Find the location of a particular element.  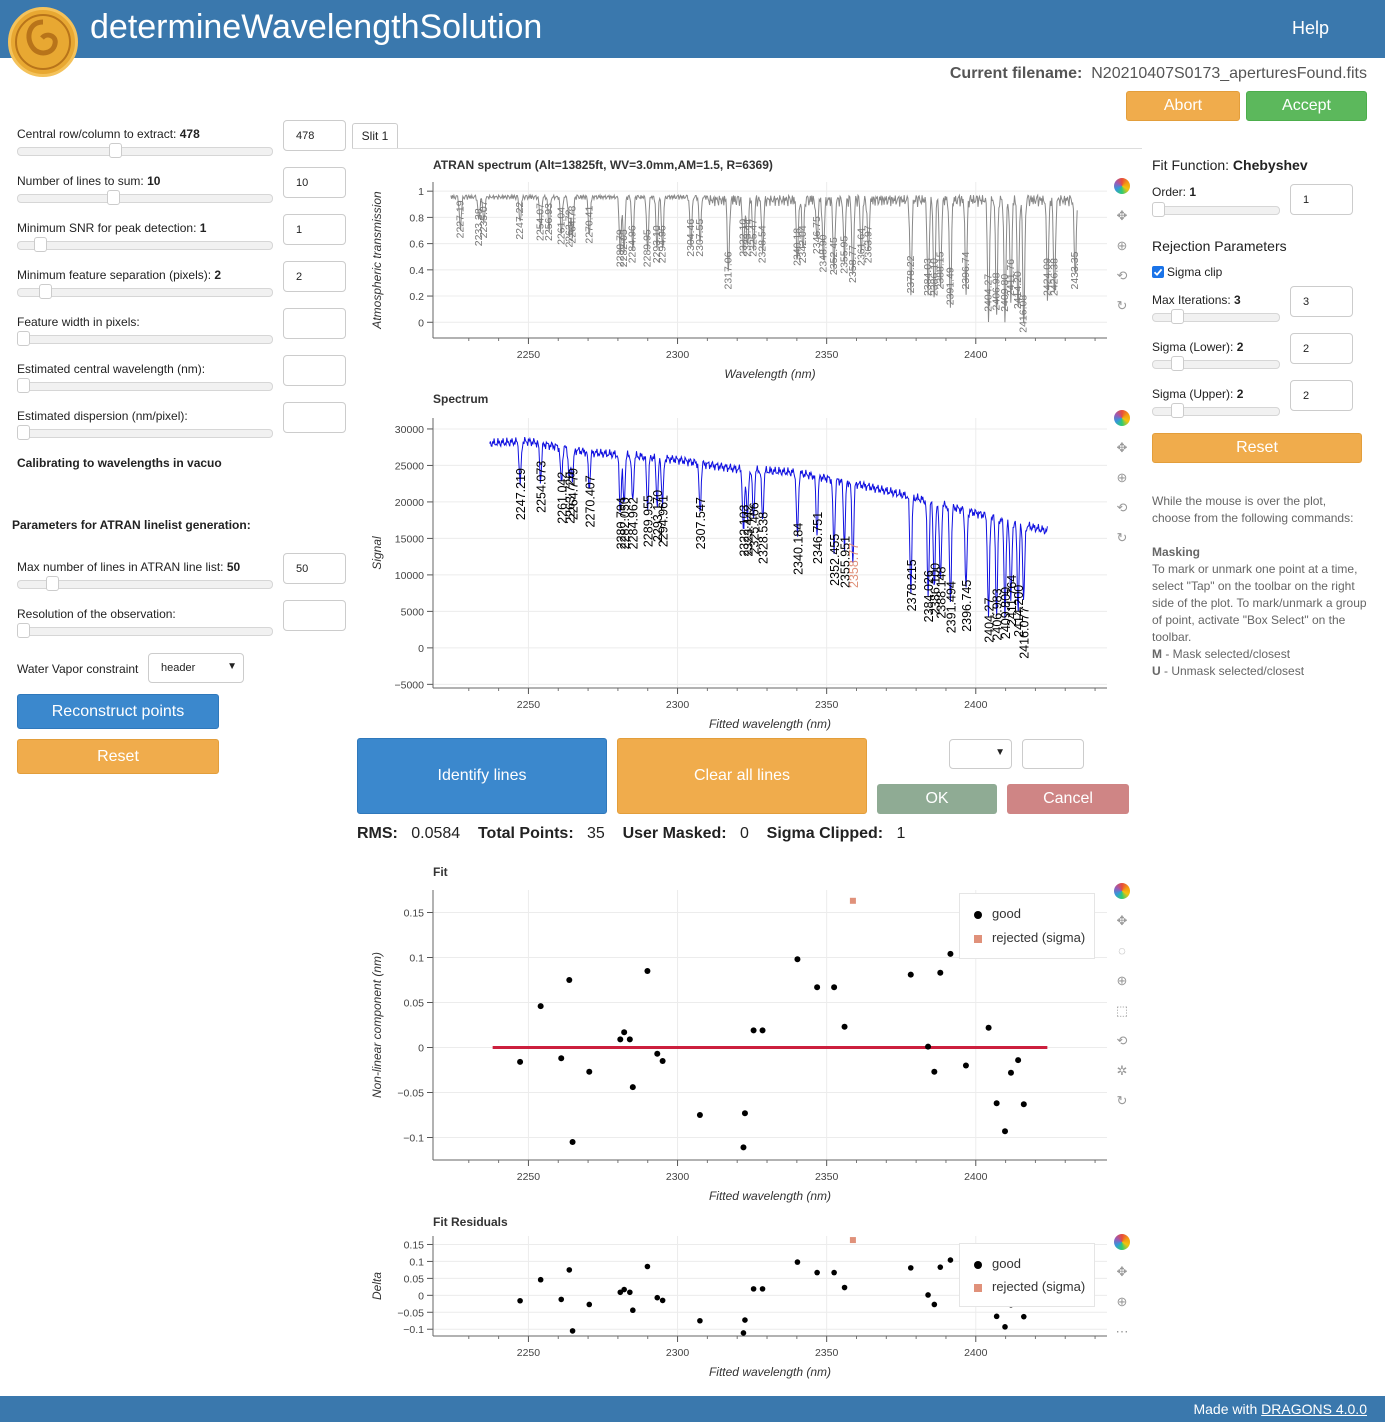

identified-line-label: 2416.077 is located at coordinates (1025, 633).